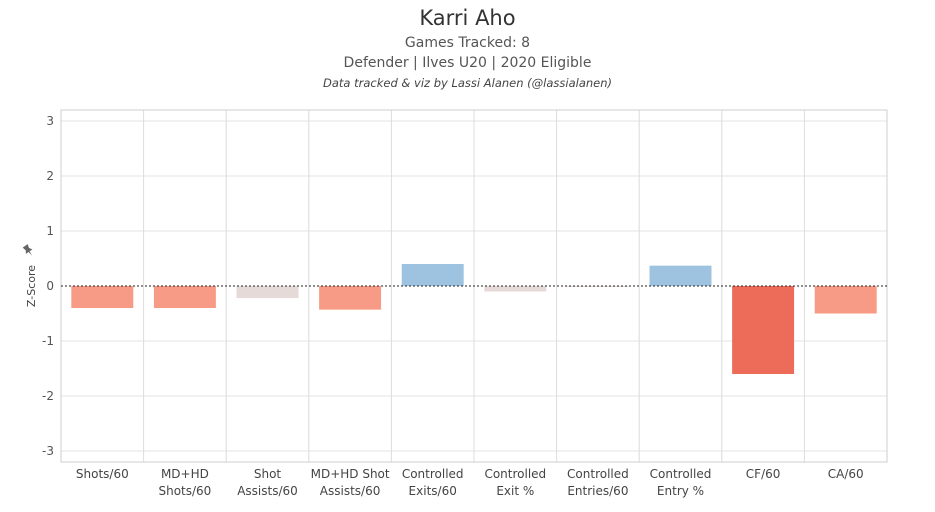 The width and height of the screenshot is (935, 512). What do you see at coordinates (598, 482) in the screenshot?
I see `x-category-label: Controlled Entries/60` at bounding box center [598, 482].